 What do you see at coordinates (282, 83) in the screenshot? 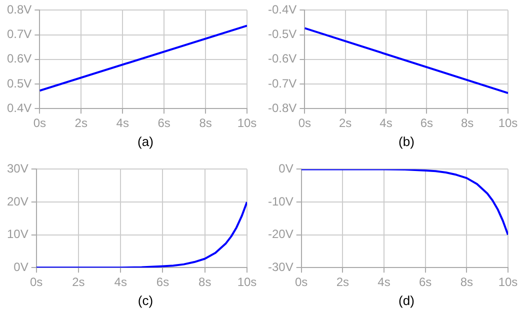
I see `y-tick-label: -0.7V` at bounding box center [282, 83].